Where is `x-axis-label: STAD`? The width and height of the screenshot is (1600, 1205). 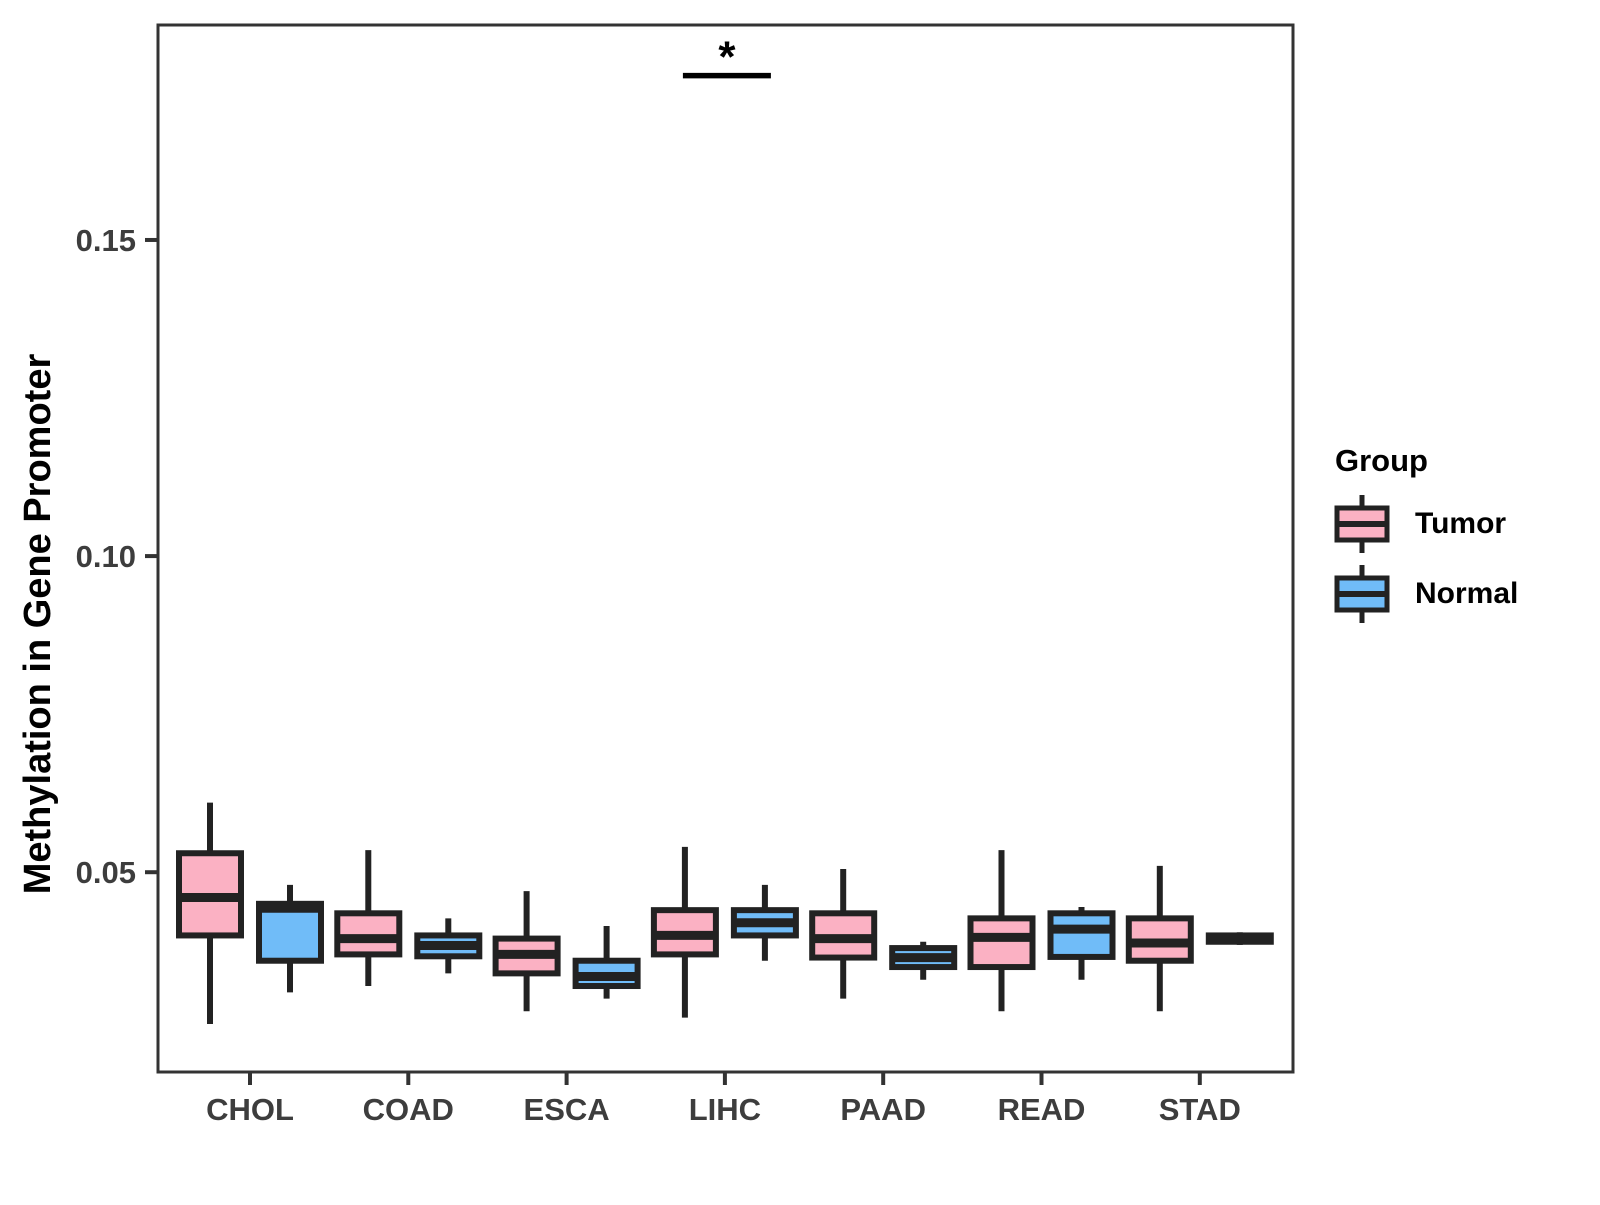 x-axis-label: STAD is located at coordinates (1200, 1109).